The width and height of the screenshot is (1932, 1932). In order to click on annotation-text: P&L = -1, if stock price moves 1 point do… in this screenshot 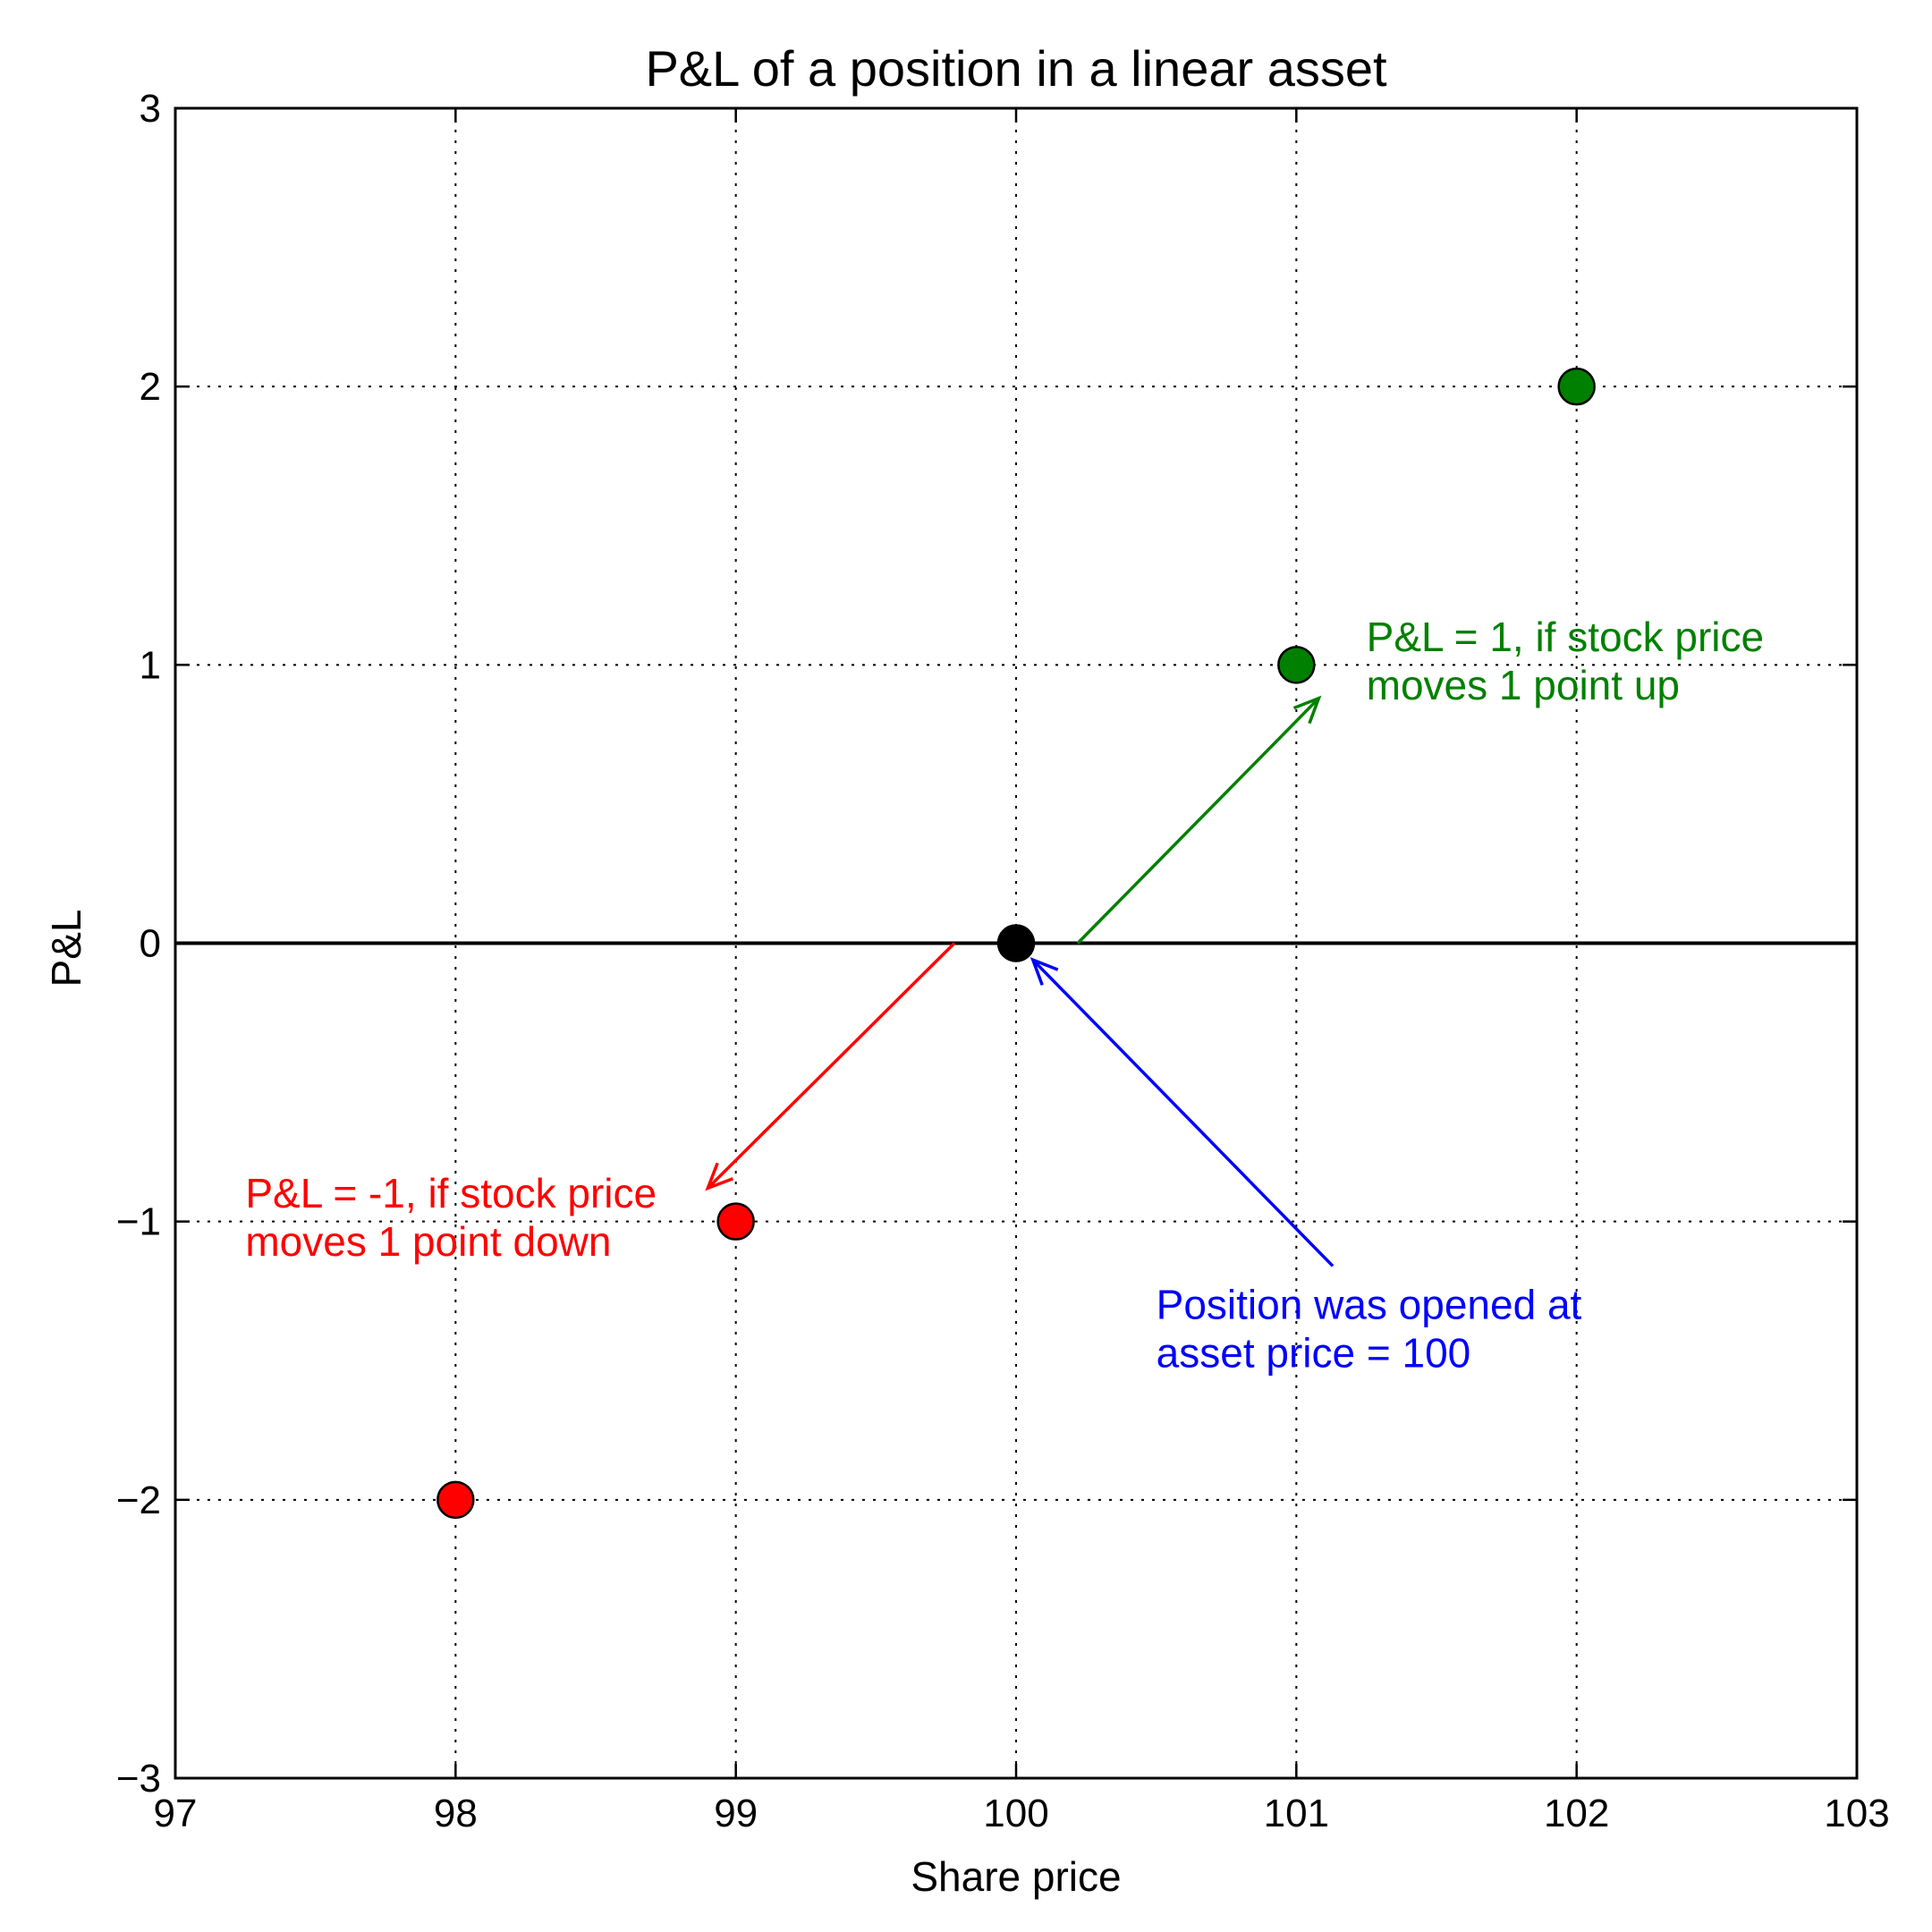, I will do `click(451, 1217)`.